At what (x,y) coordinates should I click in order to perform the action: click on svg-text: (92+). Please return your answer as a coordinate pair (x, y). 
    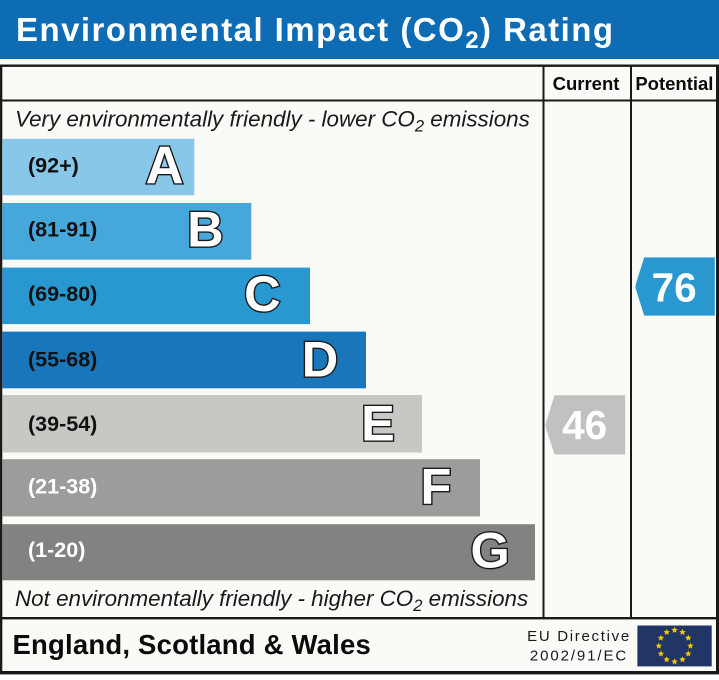
    Looking at the image, I should click on (53, 165).